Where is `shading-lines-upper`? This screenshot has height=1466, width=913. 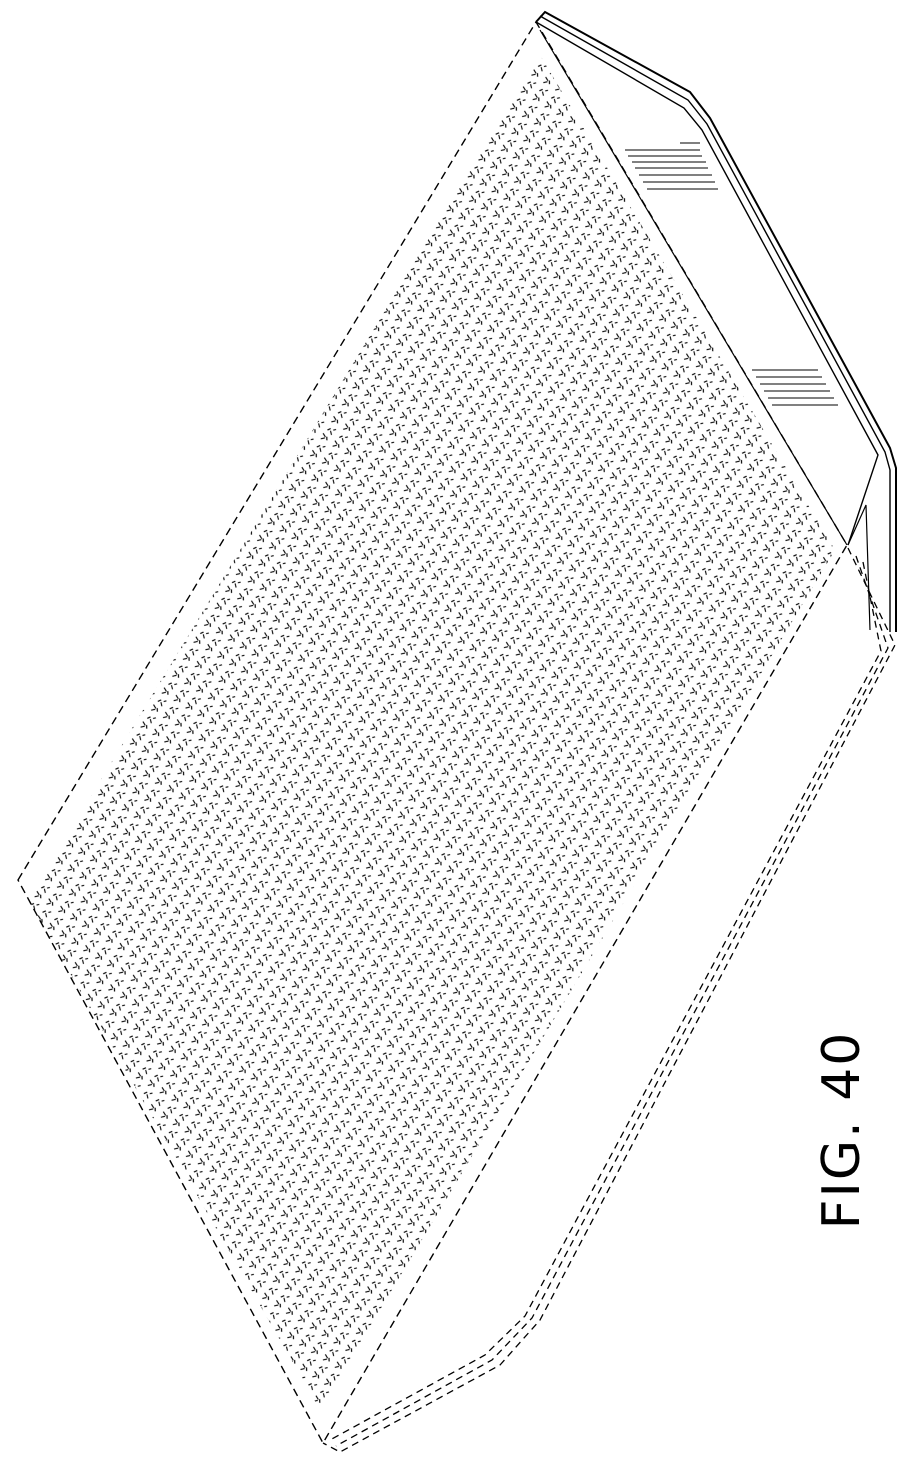 shading-lines-upper is located at coordinates (671, 166).